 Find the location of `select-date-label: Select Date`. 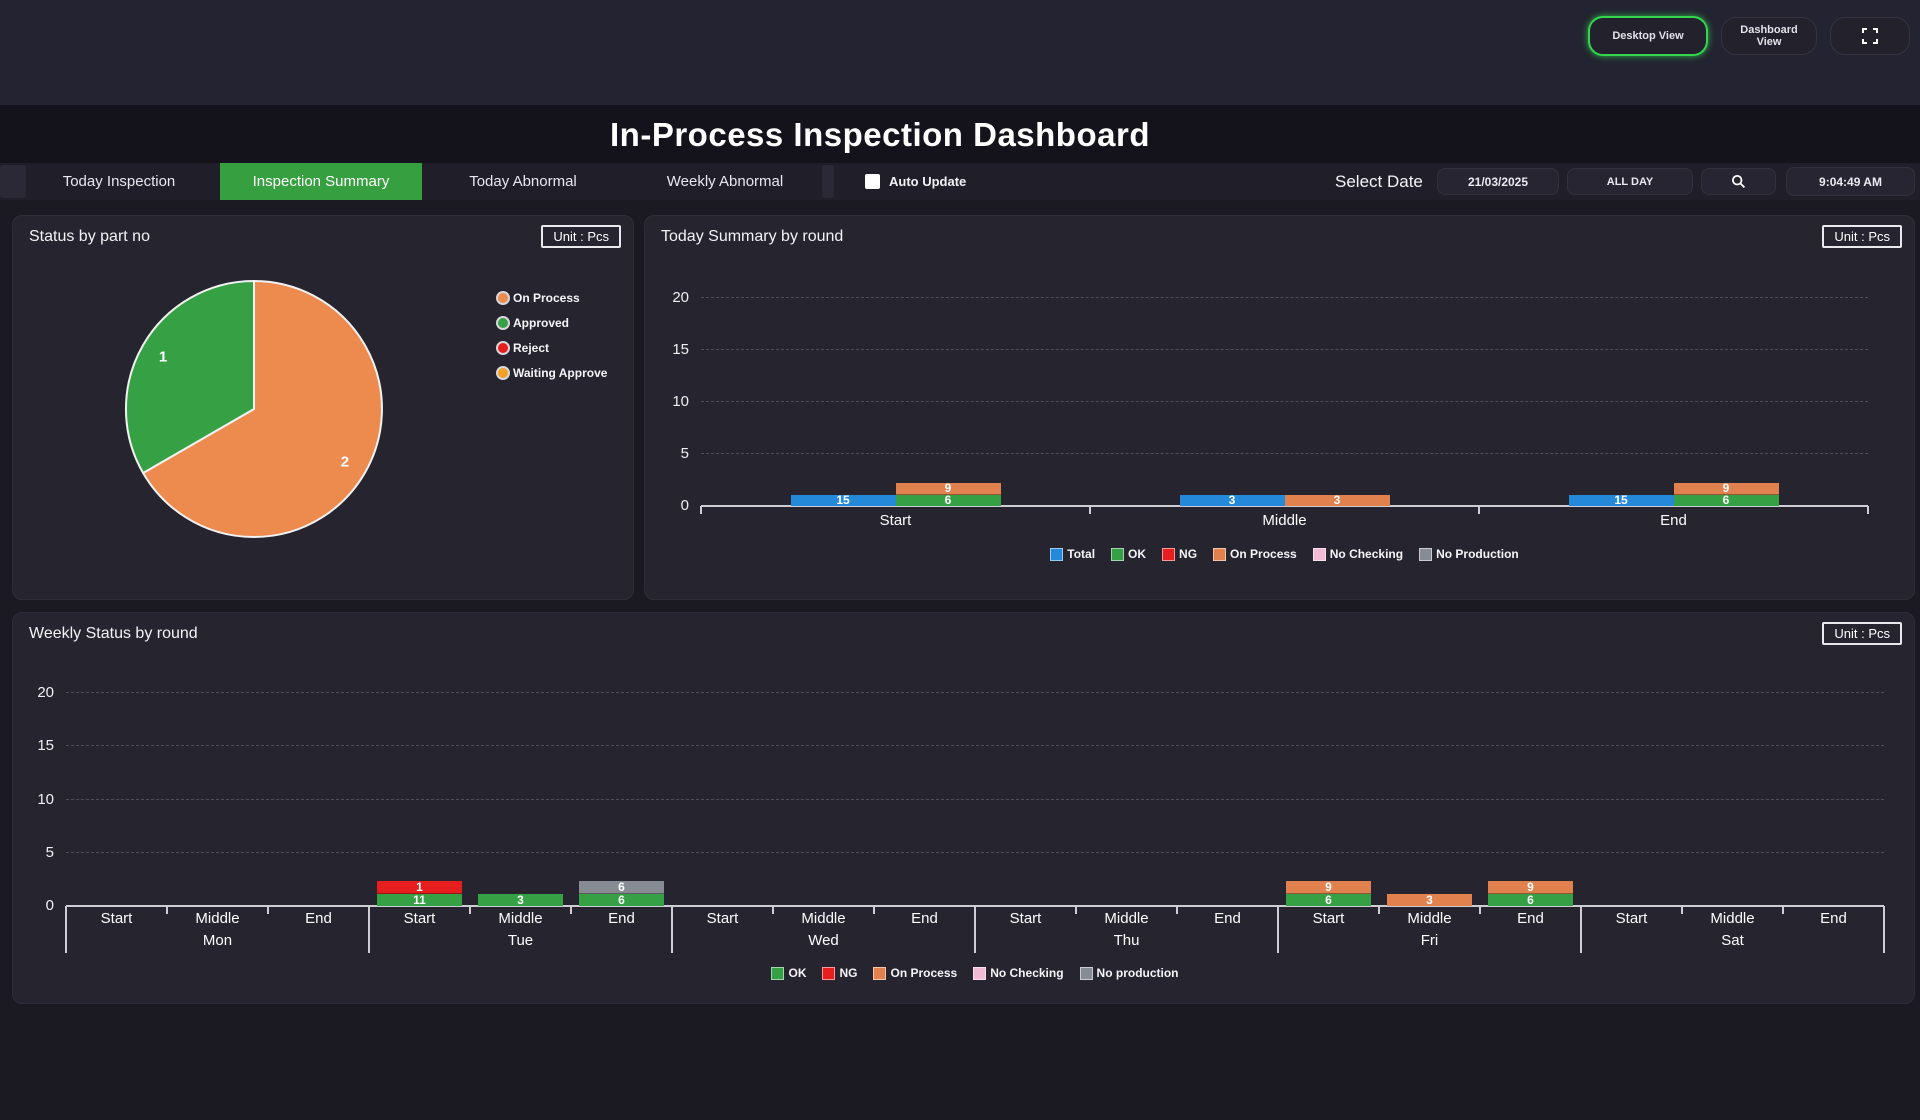

select-date-label: Select Date is located at coordinates (1379, 181).